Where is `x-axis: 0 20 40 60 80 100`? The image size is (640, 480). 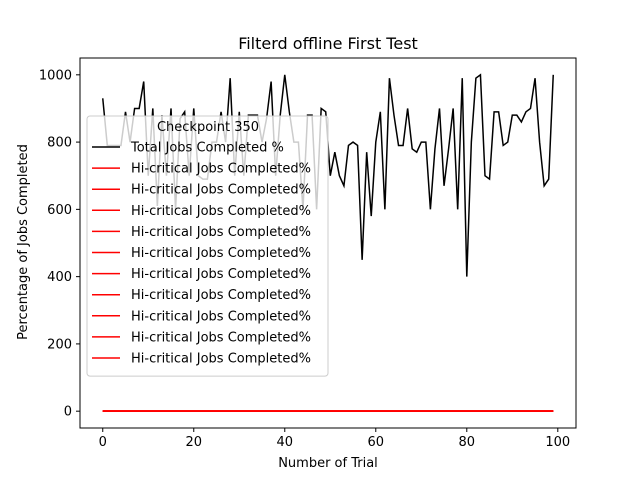 x-axis: 0 20 40 60 80 100 is located at coordinates (334, 439).